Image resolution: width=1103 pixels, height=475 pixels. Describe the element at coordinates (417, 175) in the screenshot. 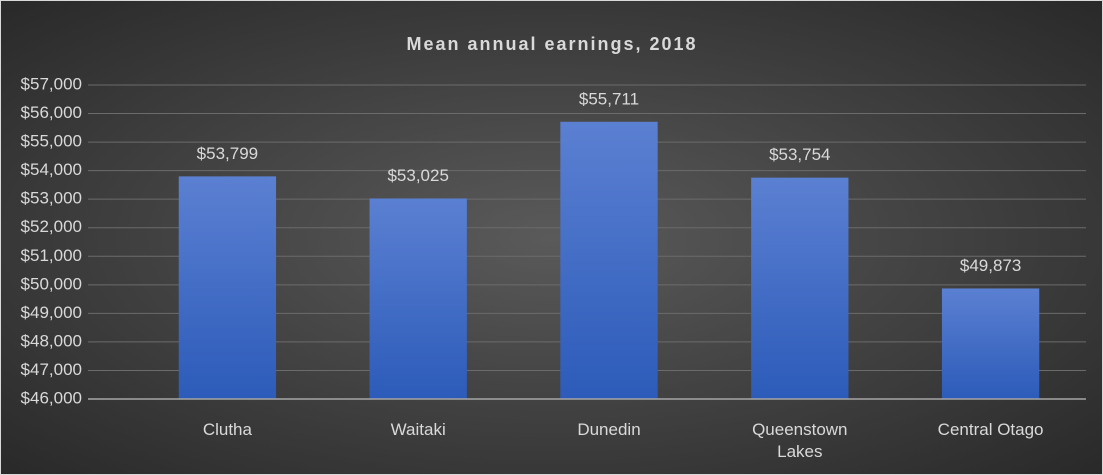

I see `value-label: $53,025` at that location.